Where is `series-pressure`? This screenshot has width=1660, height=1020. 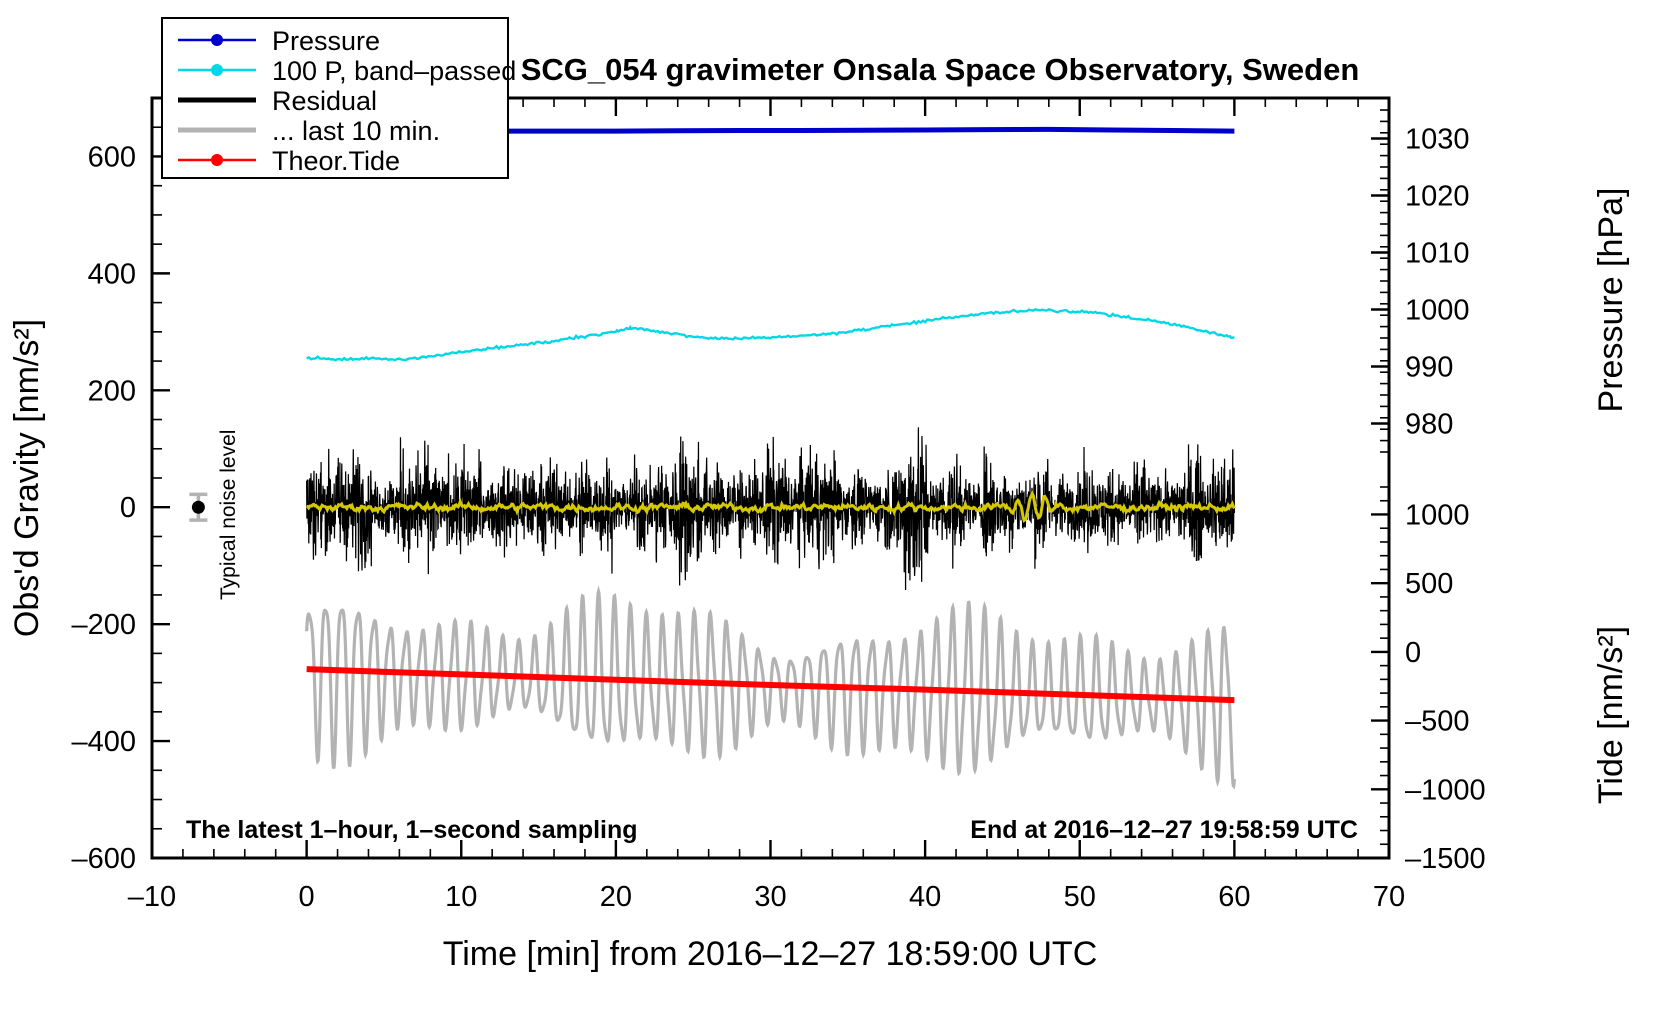
series-pressure is located at coordinates (871, 130).